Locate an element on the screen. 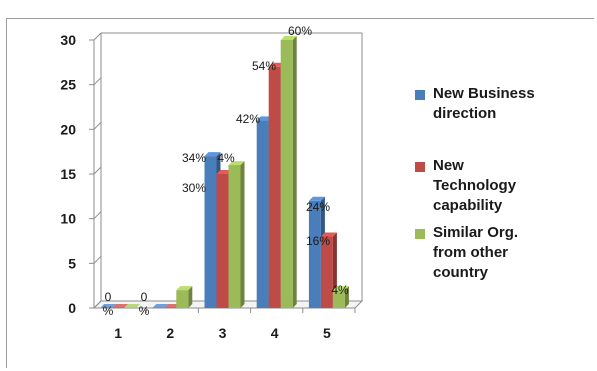  data-label: 60% is located at coordinates (300, 31).